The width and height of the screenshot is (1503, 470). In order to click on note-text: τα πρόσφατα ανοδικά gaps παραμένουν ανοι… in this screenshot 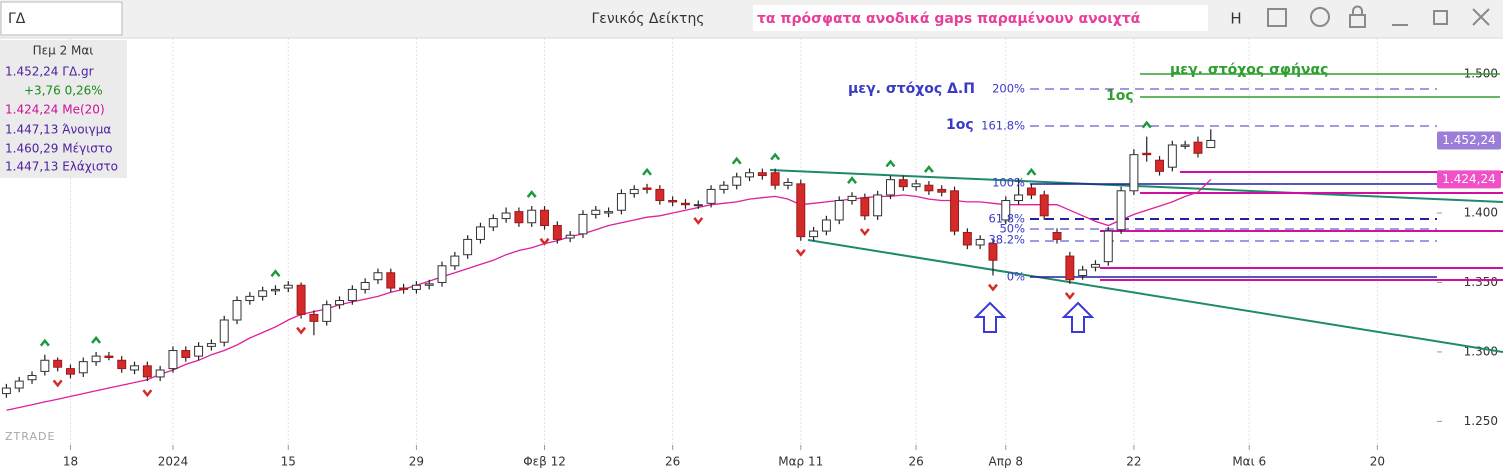, I will do `click(949, 19)`.